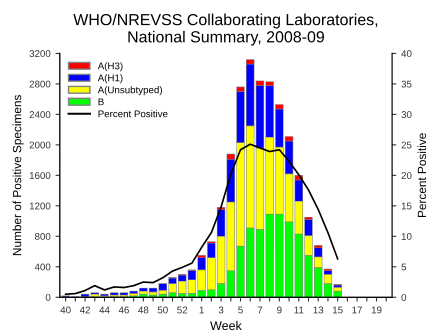 The width and height of the screenshot is (443, 334). What do you see at coordinates (421, 175) in the screenshot?
I see `y2-axis-title: Percent Positive` at bounding box center [421, 175].